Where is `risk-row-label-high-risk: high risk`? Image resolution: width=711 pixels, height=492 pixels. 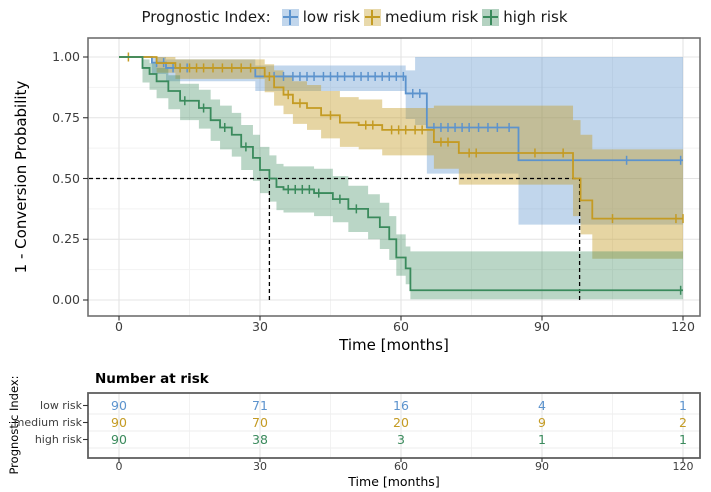
risk-row-label-high-risk: high risk is located at coordinates (58, 439).